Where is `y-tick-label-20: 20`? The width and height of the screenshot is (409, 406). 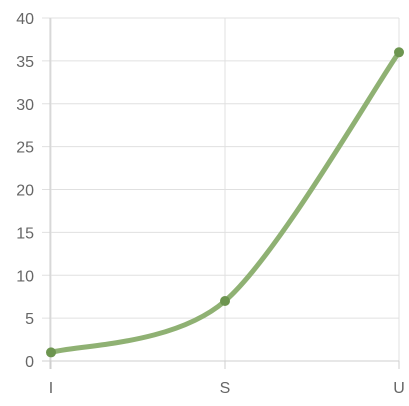 y-tick-label-20: 20 is located at coordinates (25, 191).